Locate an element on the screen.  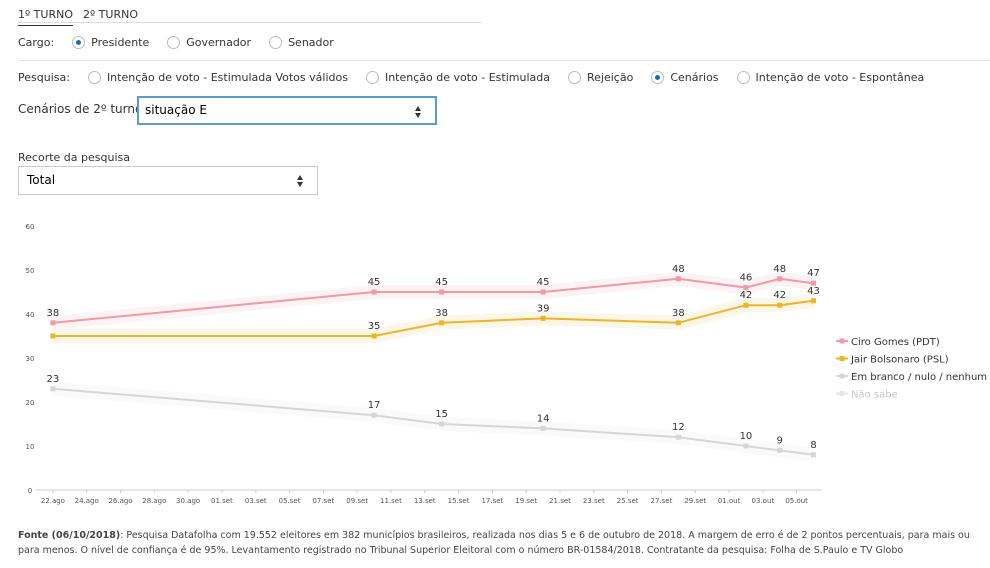
x-tick-label: 29.set is located at coordinates (695, 501).